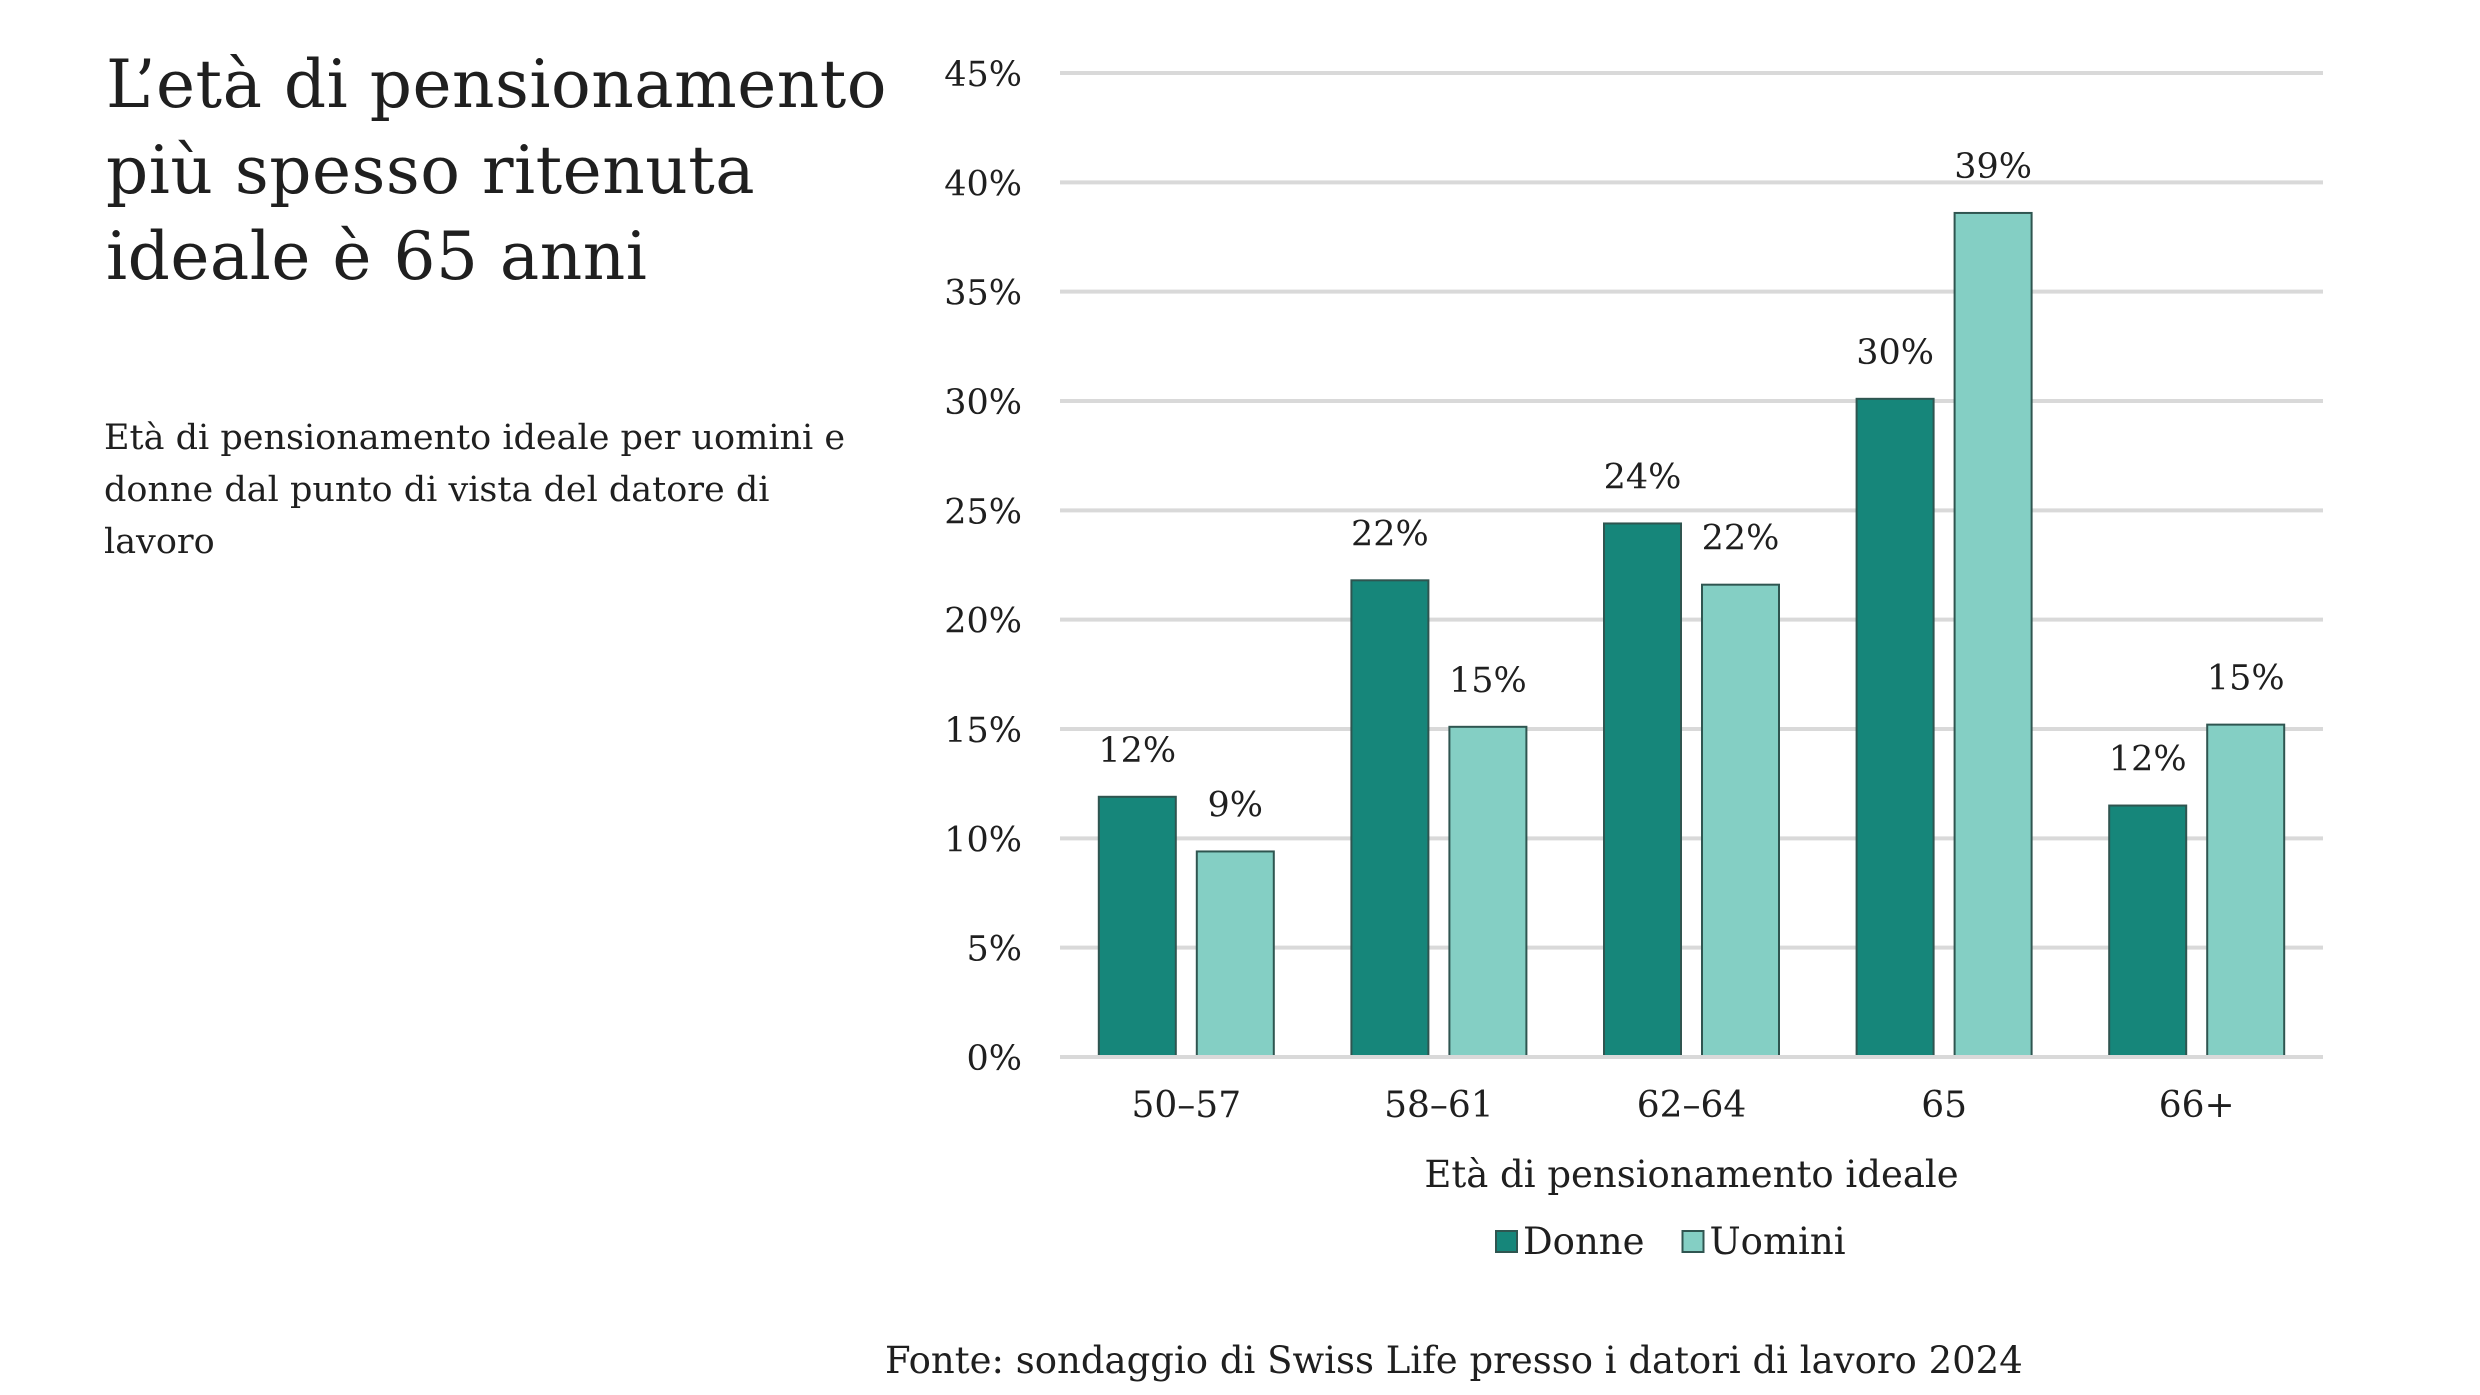 Image resolution: width=2480 pixels, height=1395 pixels. Describe the element at coordinates (1778, 1241) in the screenshot. I see `legend-label-uomini: Uomini` at that location.